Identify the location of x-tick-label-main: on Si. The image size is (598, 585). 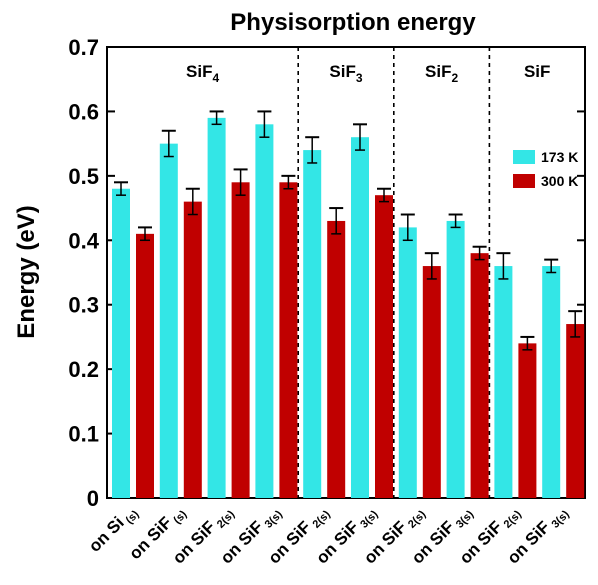
(106, 534).